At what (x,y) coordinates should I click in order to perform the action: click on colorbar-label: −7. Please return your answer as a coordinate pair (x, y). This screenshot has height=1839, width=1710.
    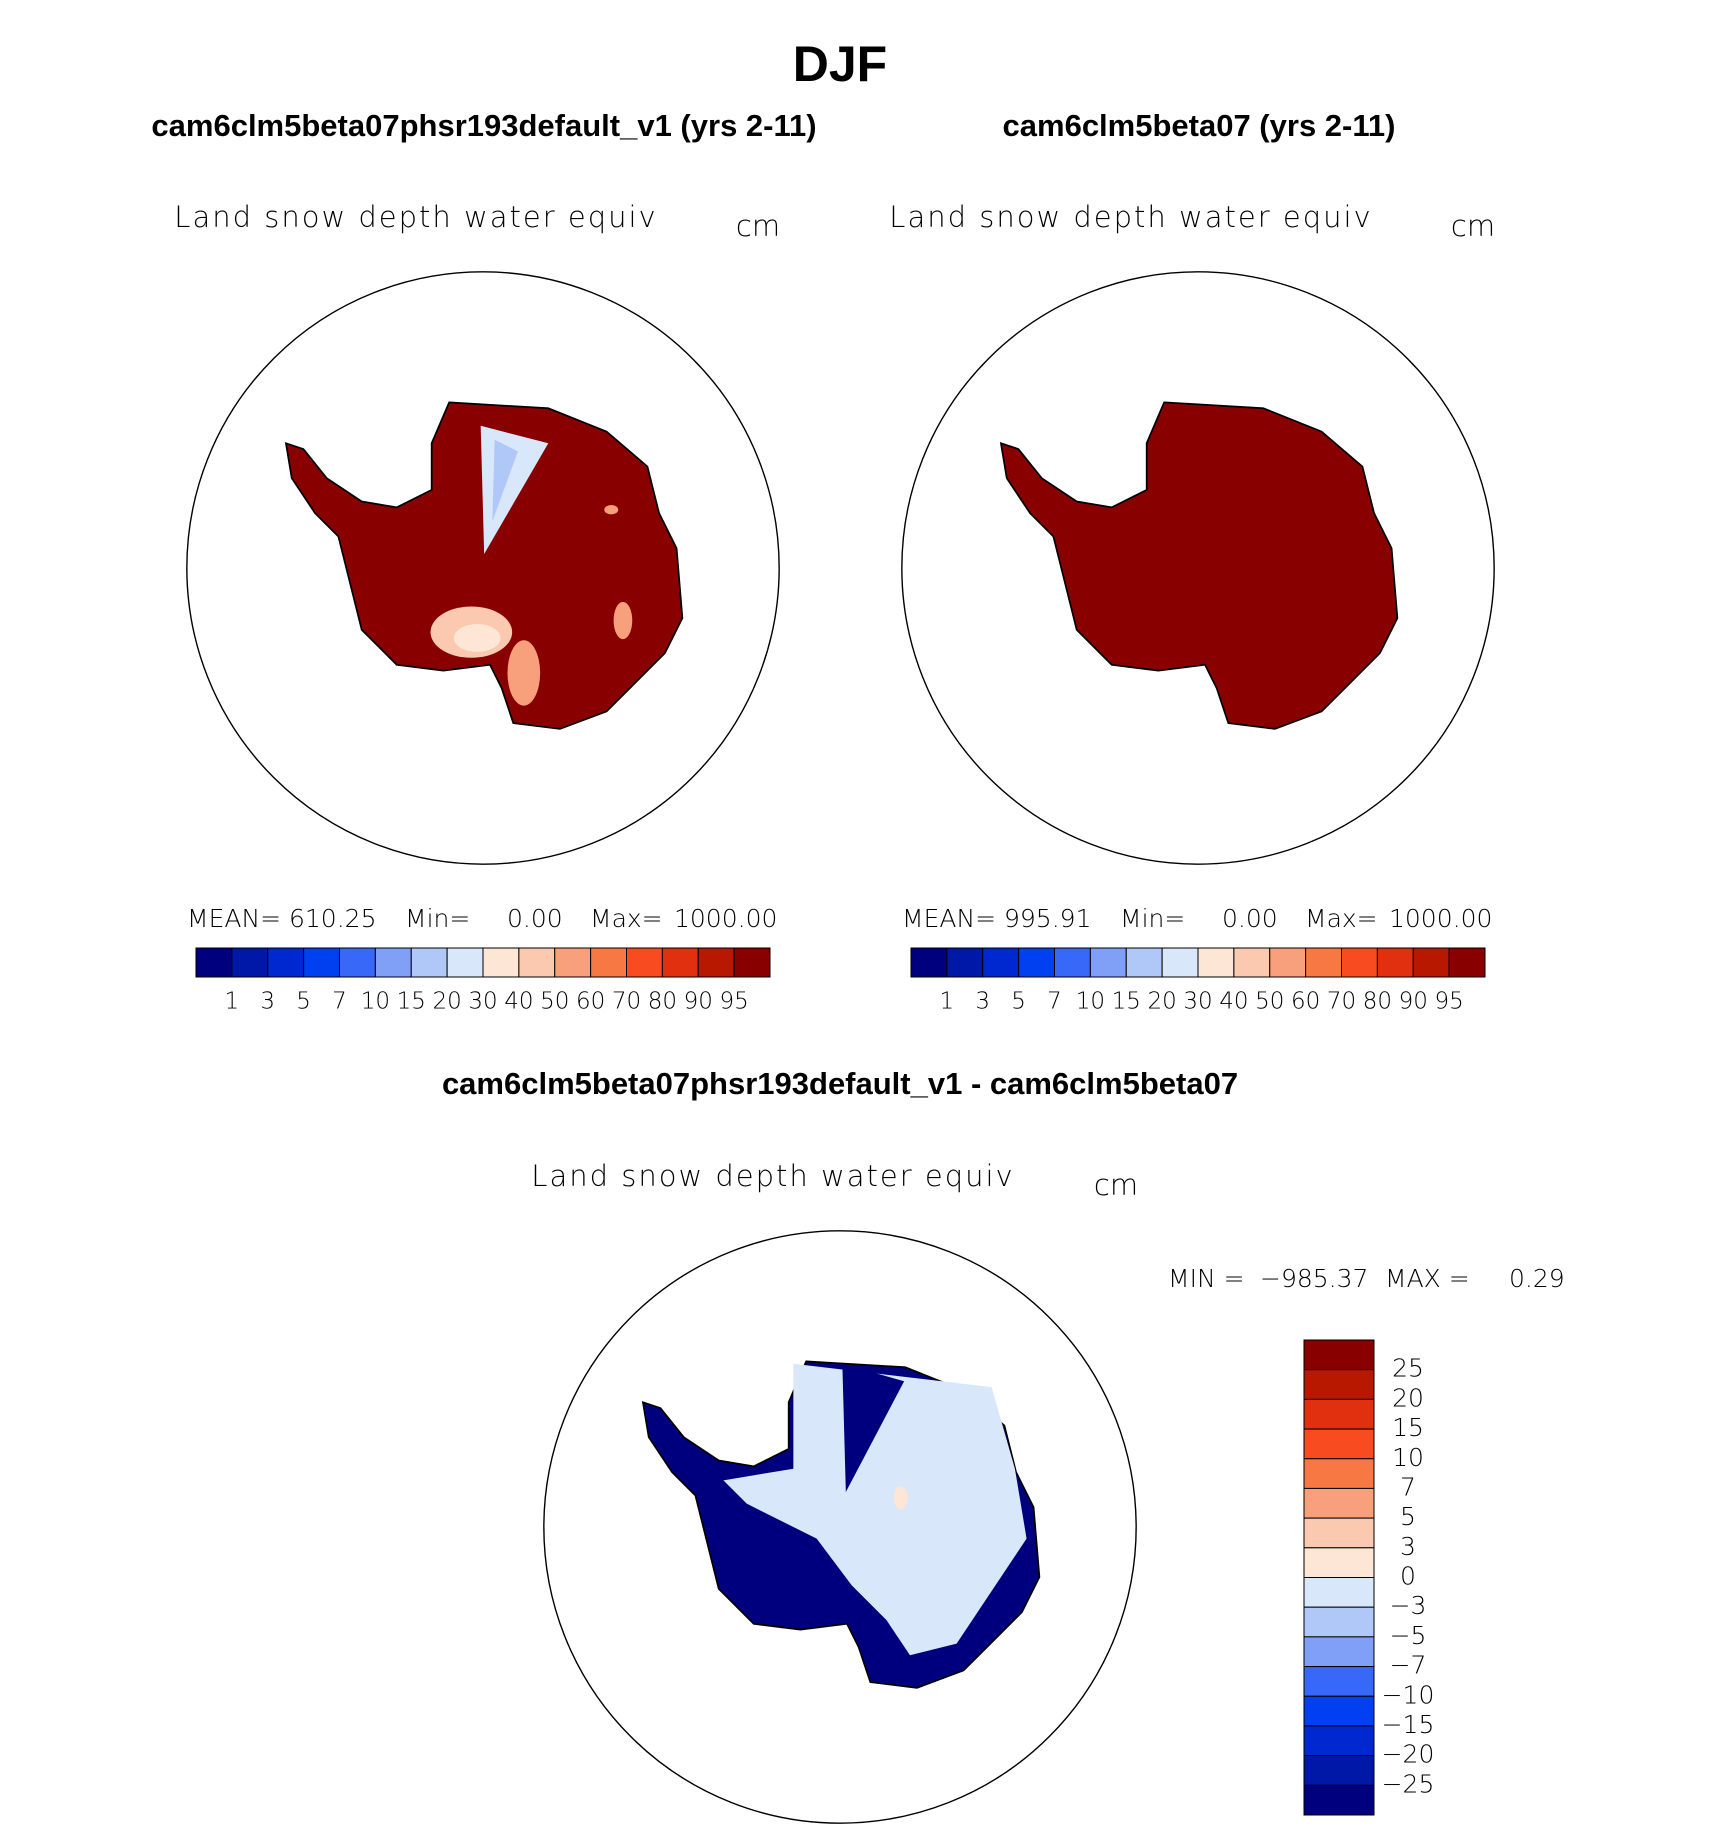
    Looking at the image, I should click on (1408, 1665).